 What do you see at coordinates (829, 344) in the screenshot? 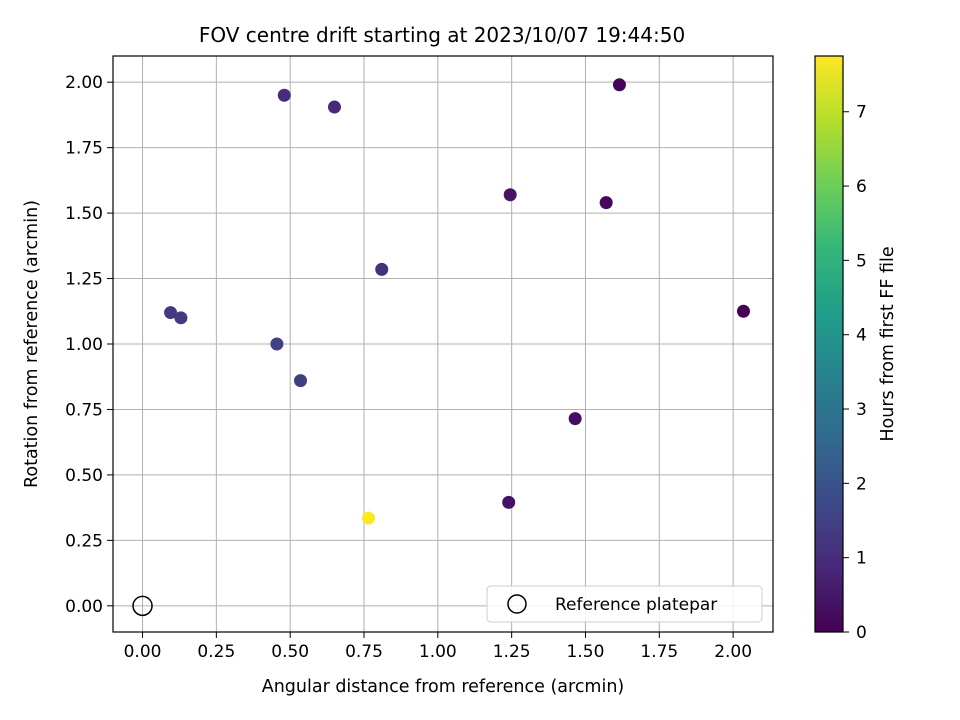
I see `colorbar-gradient` at bounding box center [829, 344].